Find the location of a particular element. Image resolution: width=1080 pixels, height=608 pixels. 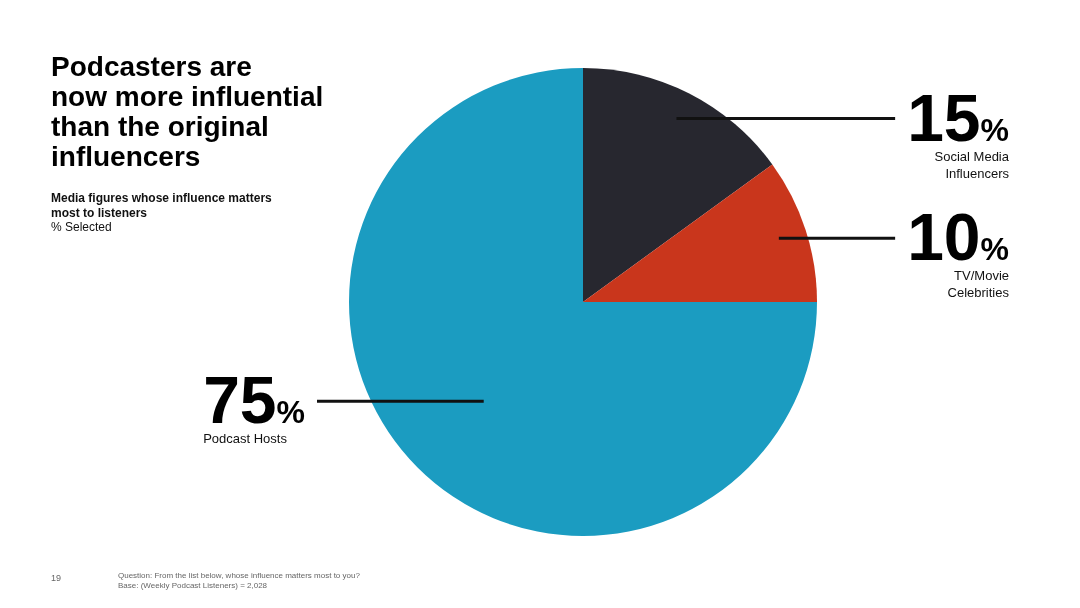

text: Base: (Weekly Podcast Listeners) = 2,028 is located at coordinates (193, 585).